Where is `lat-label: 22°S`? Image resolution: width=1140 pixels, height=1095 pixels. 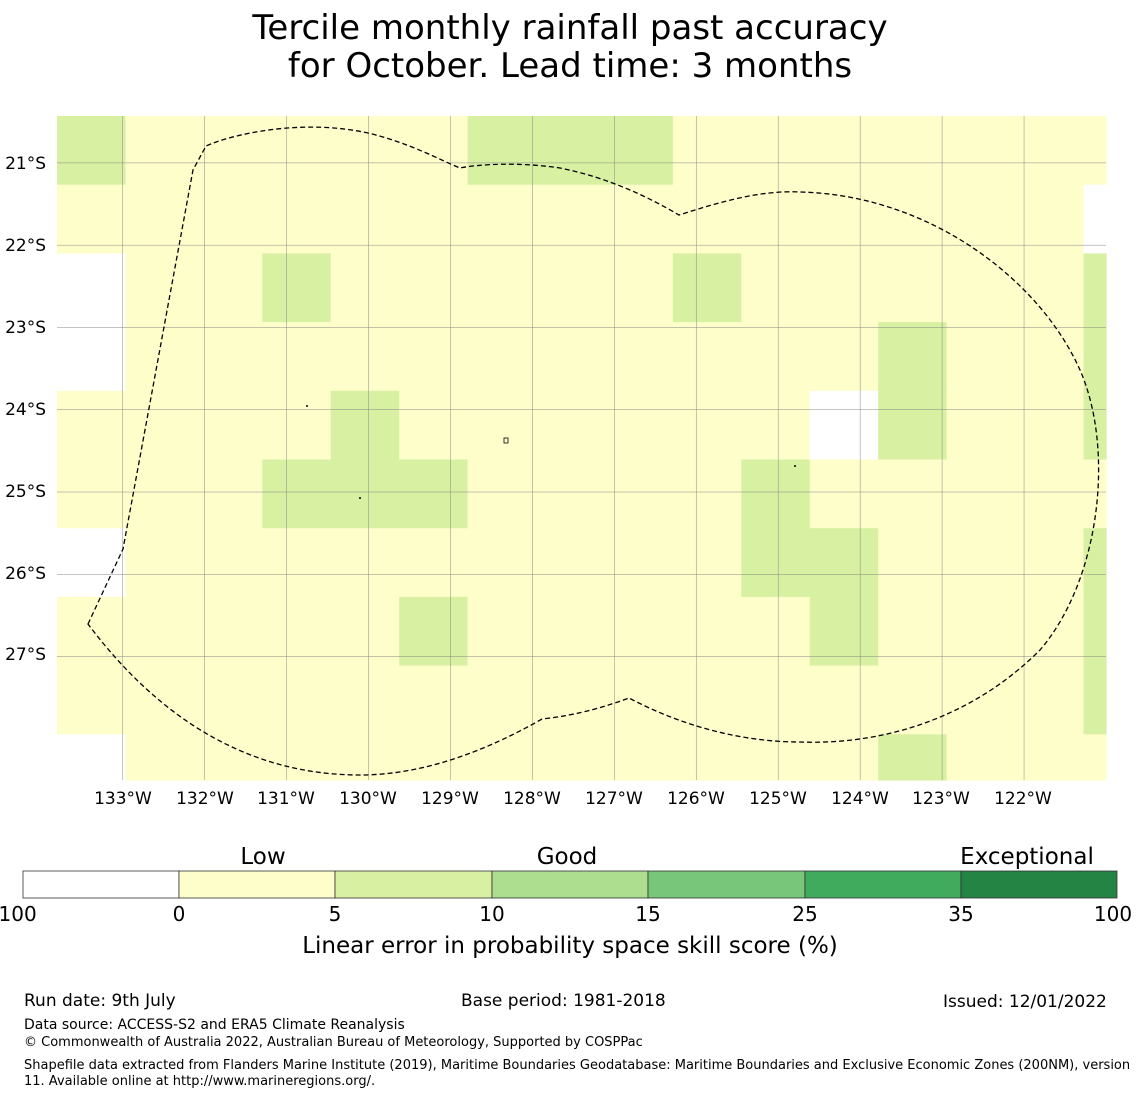 lat-label: 22°S is located at coordinates (25, 246).